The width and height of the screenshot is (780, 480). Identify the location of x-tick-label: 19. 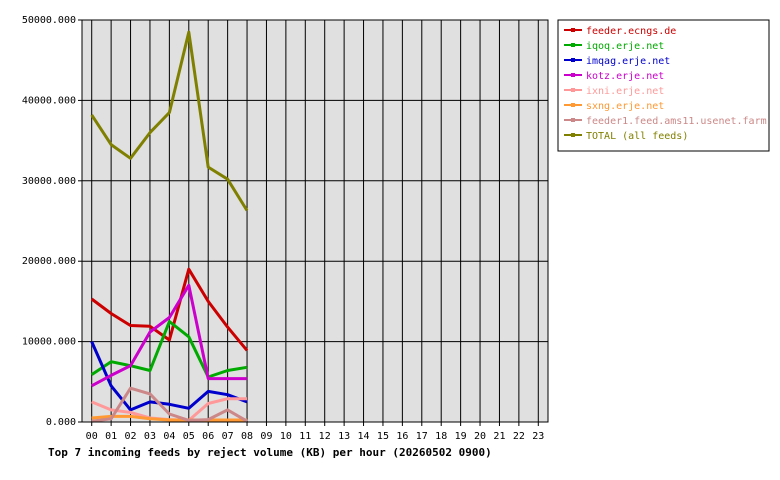
(461, 436).